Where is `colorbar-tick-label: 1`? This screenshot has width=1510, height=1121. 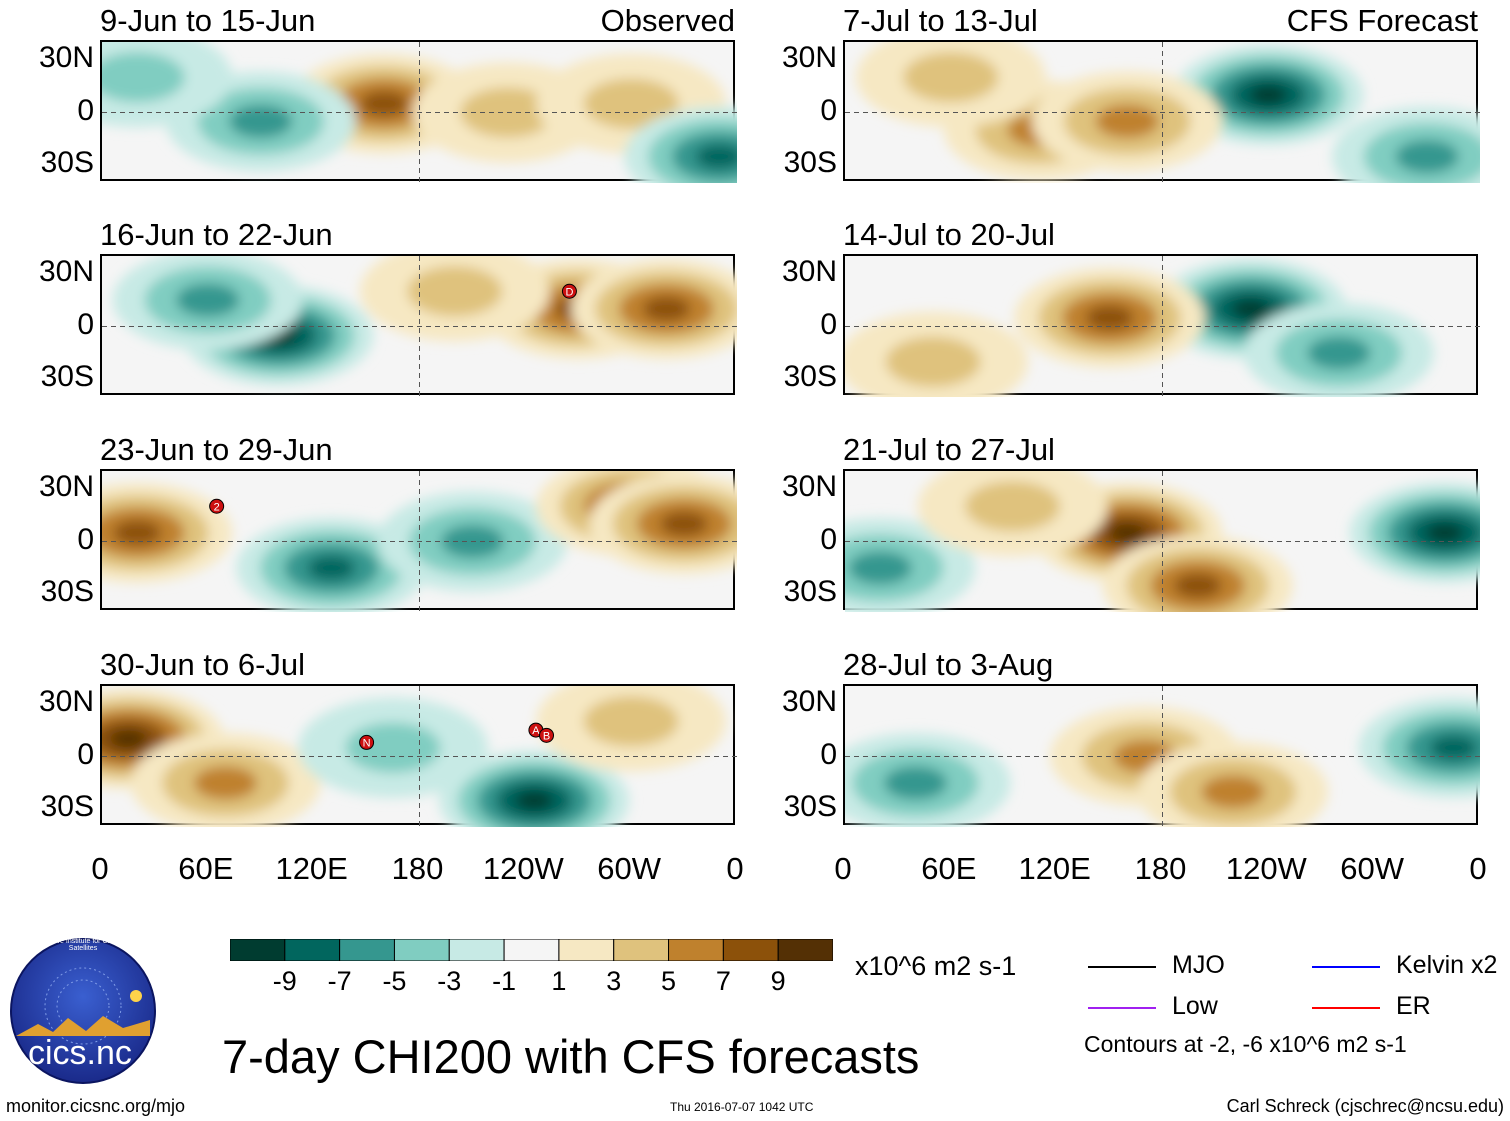
colorbar-tick-label: 1 is located at coordinates (559, 981).